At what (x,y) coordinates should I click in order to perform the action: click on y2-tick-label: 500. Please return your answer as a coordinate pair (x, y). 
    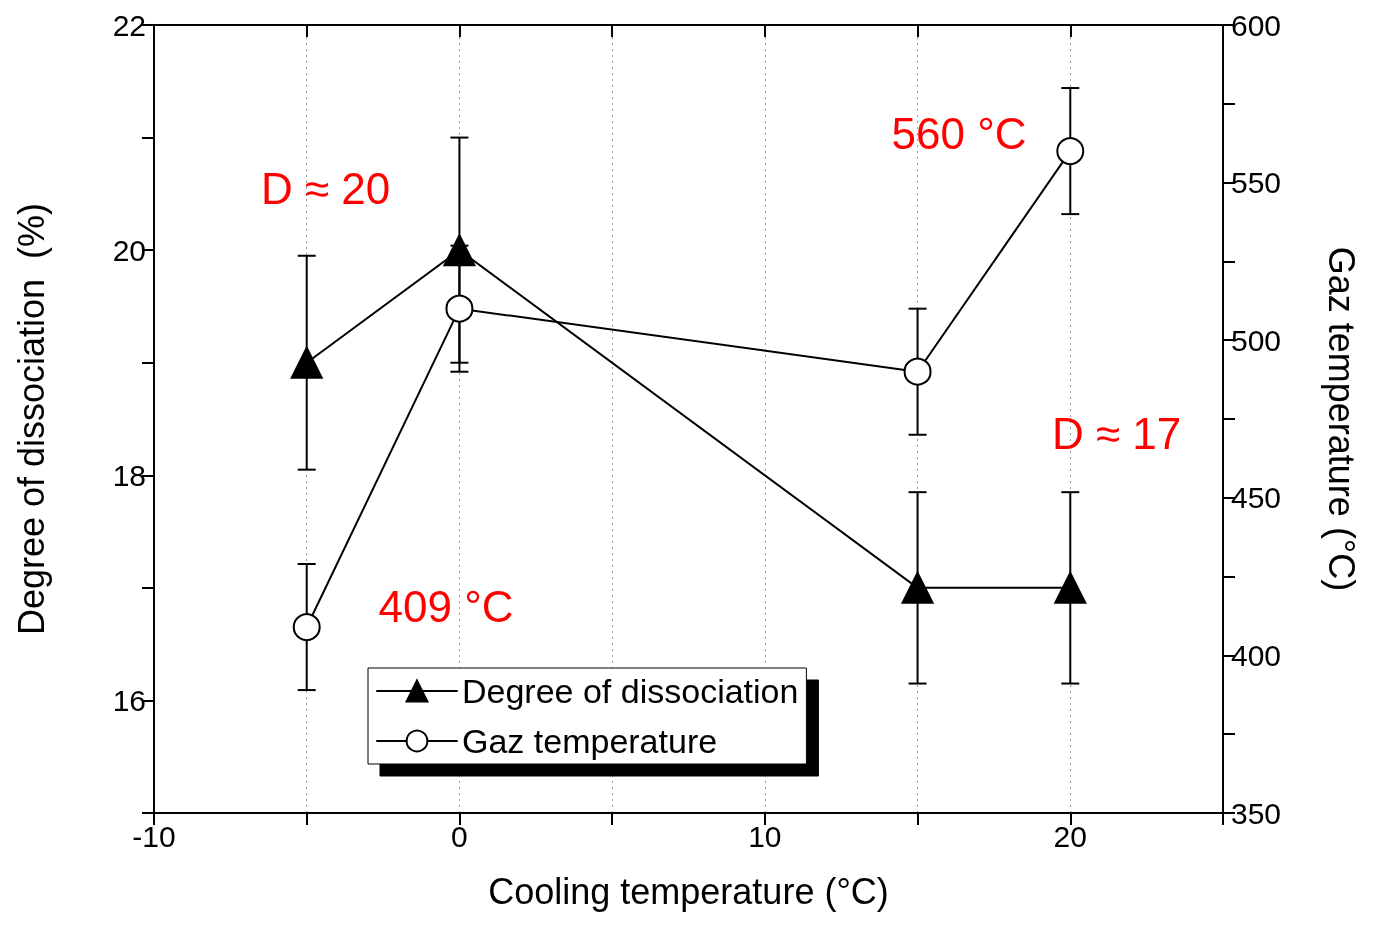
    Looking at the image, I should click on (1256, 340).